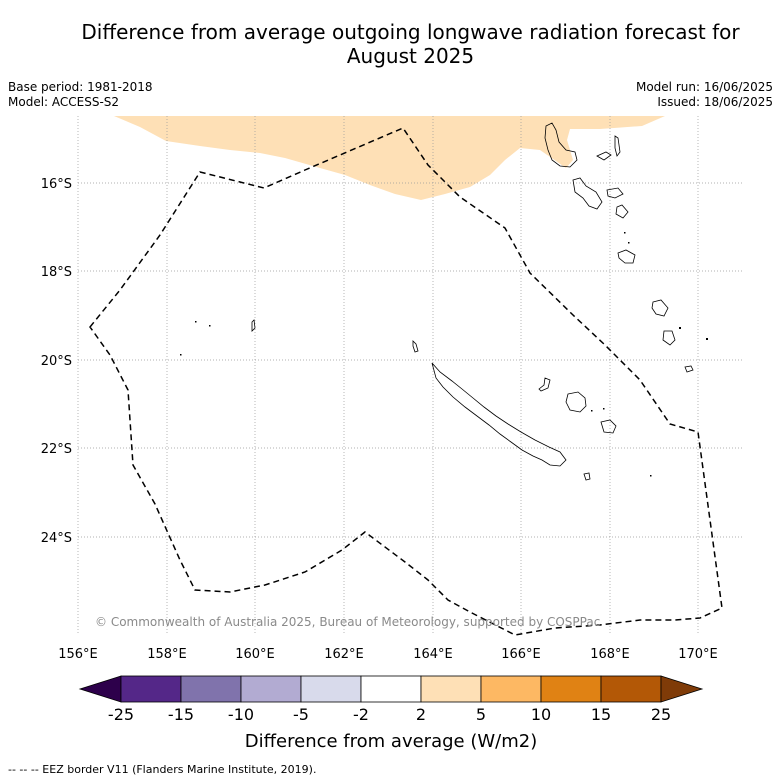 The image size is (781, 781). I want to click on colorbar-tick: 2, so click(421, 714).